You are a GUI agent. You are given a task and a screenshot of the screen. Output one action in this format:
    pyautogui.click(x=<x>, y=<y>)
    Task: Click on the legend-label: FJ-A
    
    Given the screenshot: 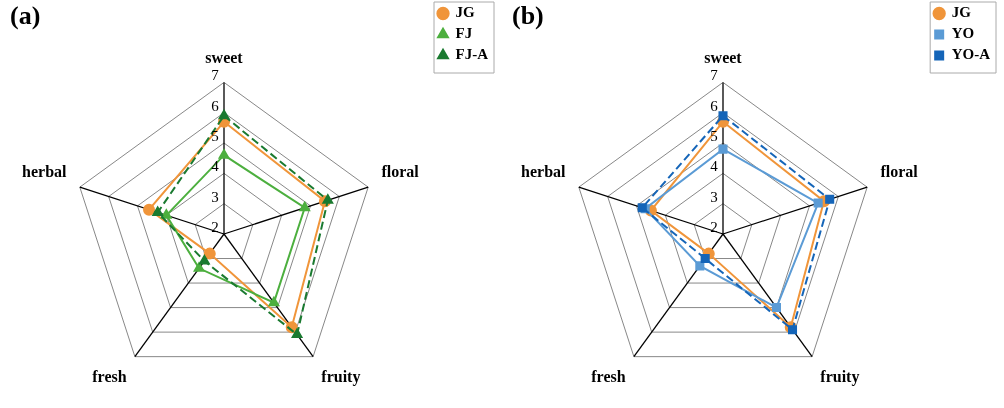 What is the action you would take?
    pyautogui.click(x=472, y=54)
    